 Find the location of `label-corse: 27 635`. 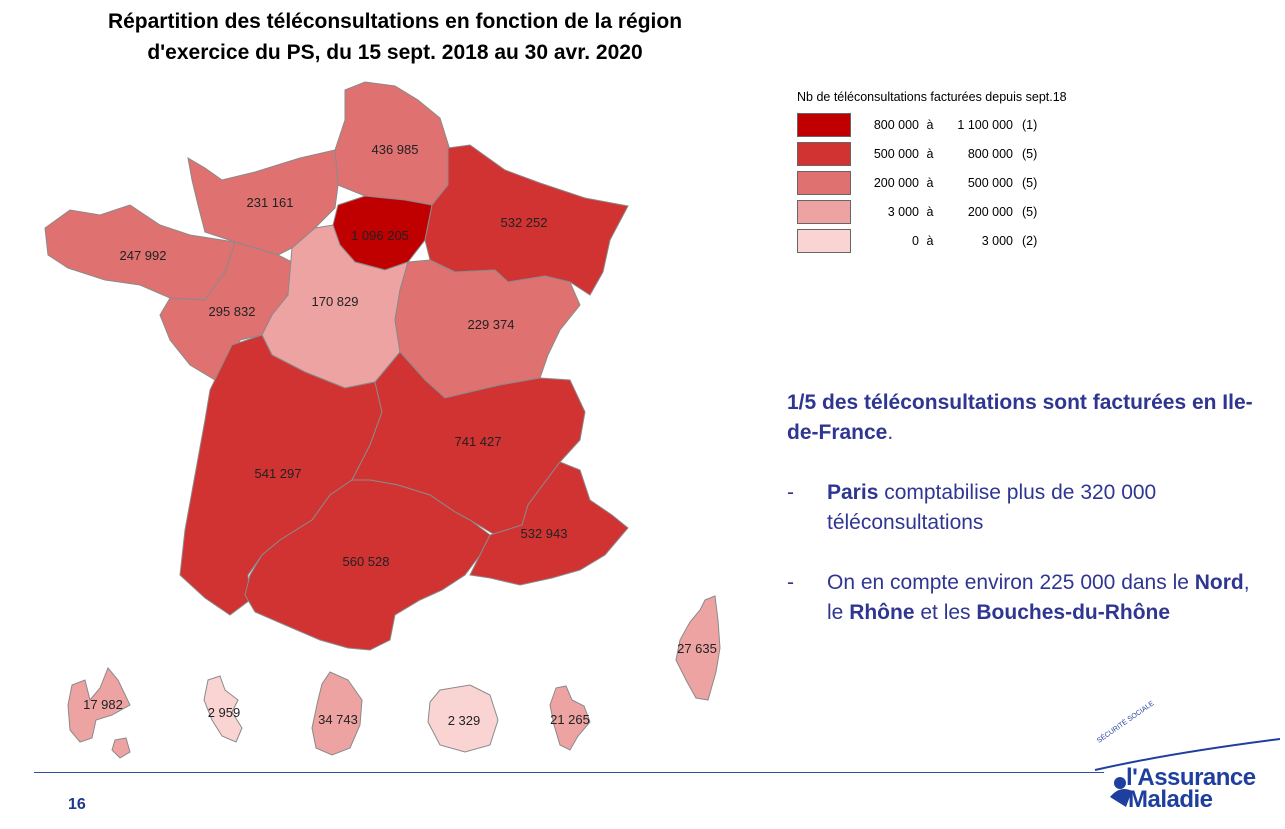

label-corse: 27 635 is located at coordinates (697, 648).